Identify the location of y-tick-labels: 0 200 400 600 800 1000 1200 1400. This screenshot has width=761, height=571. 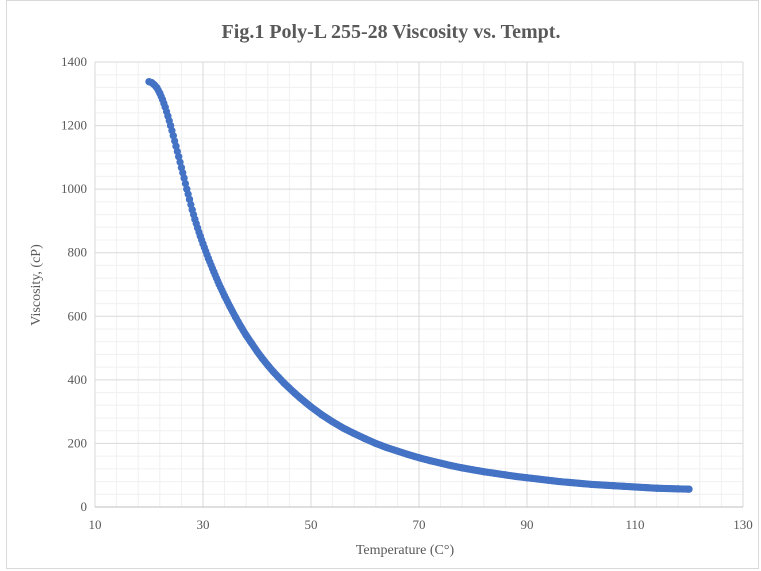
(74, 284).